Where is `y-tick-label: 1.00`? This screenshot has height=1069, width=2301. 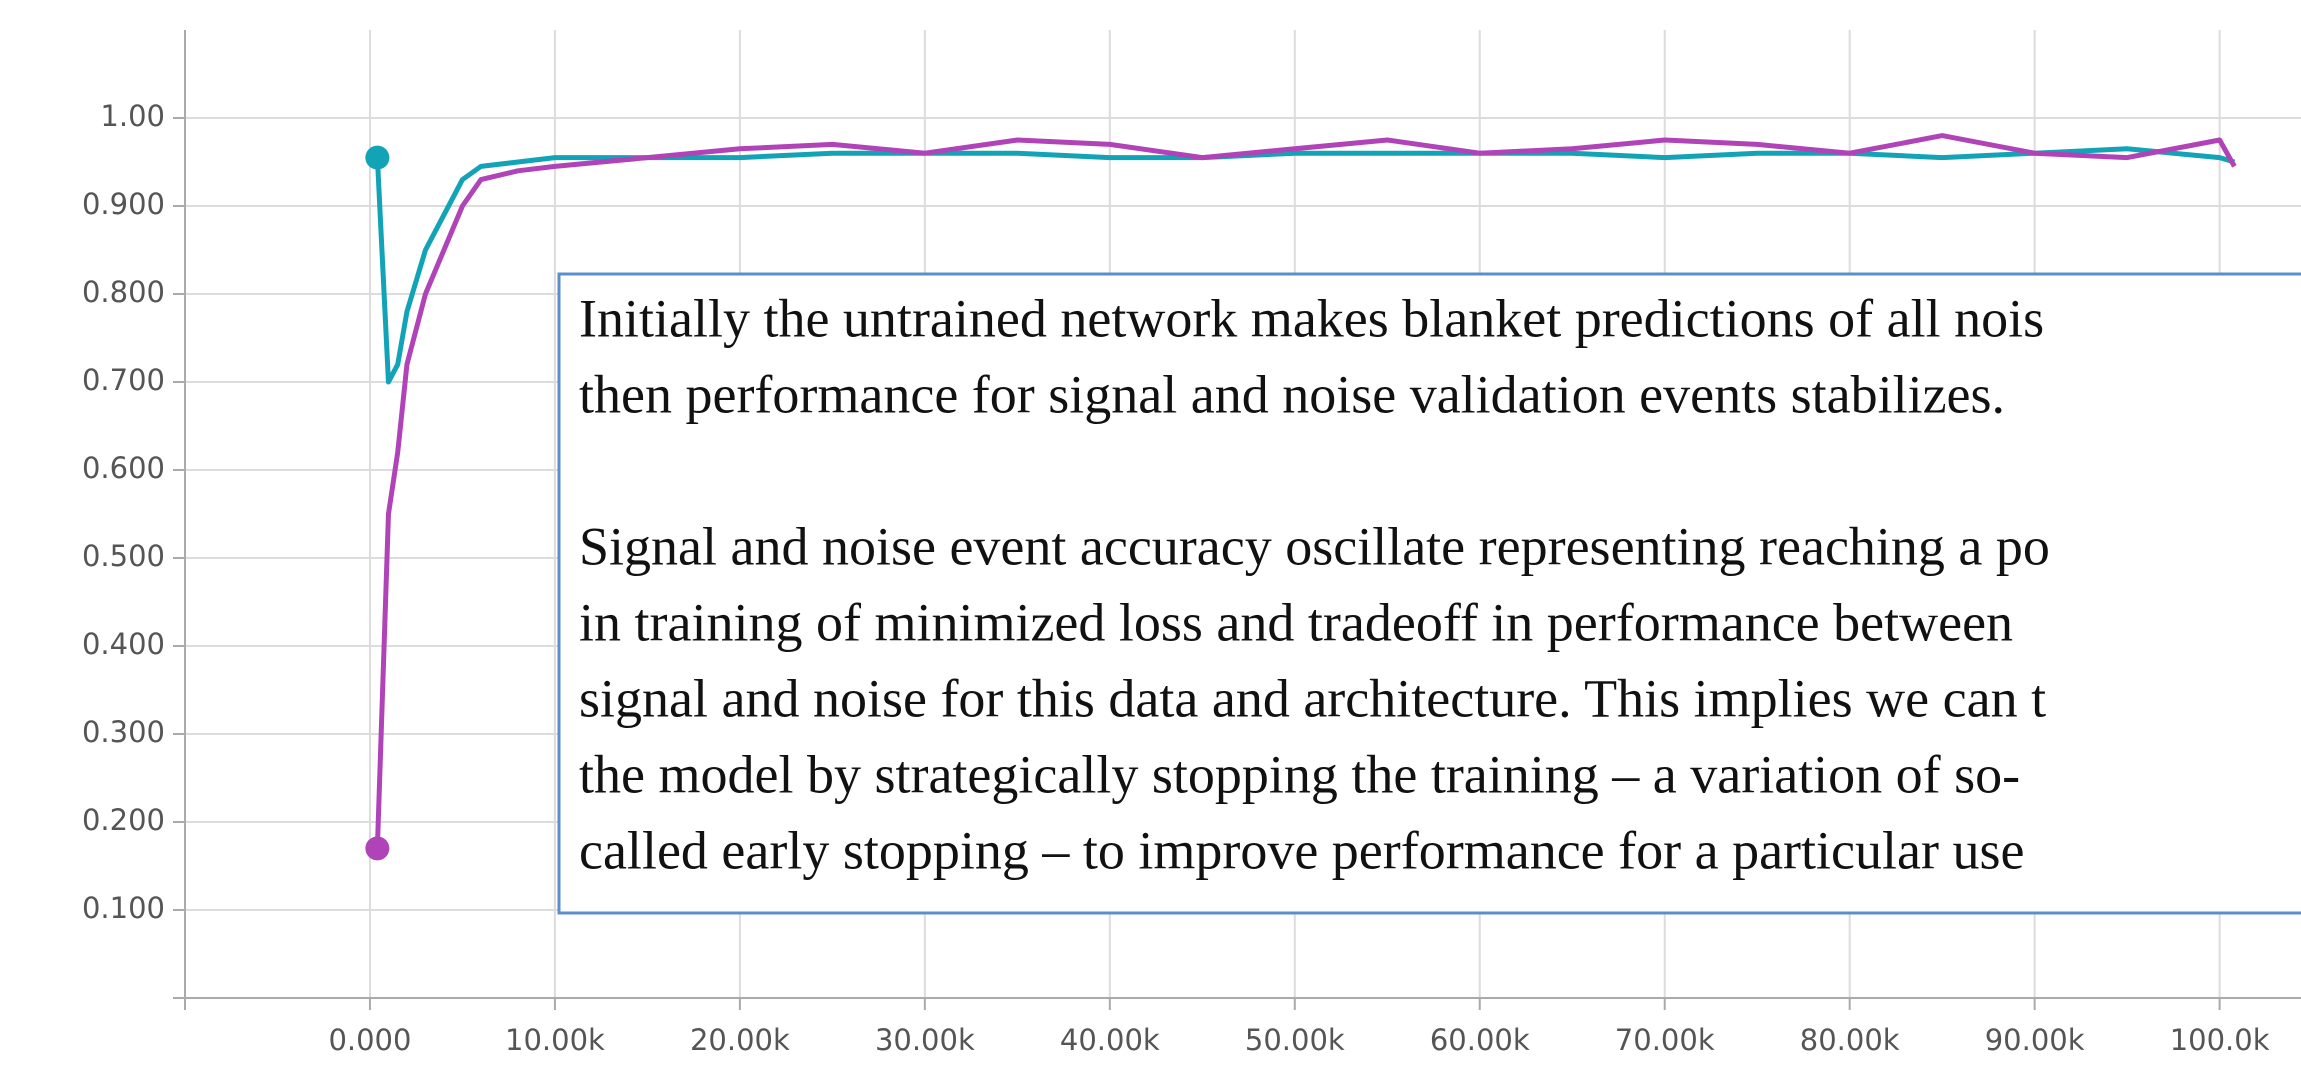
y-tick-label: 1.00 is located at coordinates (132, 116).